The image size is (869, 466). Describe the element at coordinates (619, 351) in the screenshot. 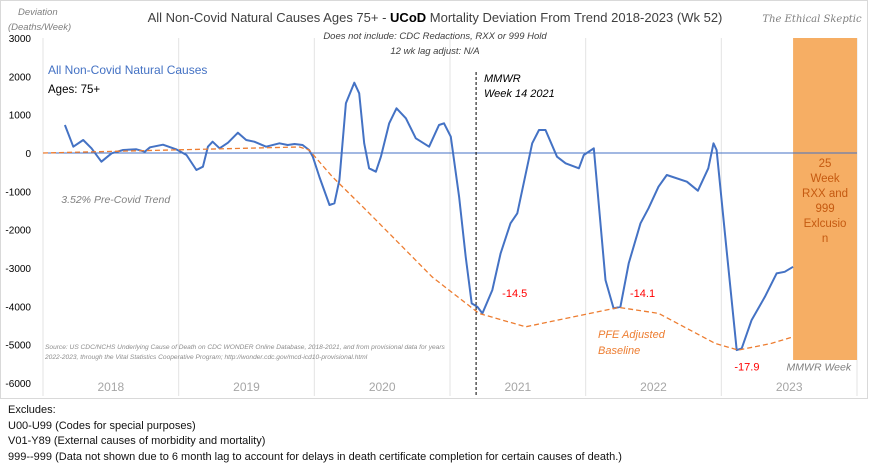

I see `baseline-label-line-2: Baseline` at that location.